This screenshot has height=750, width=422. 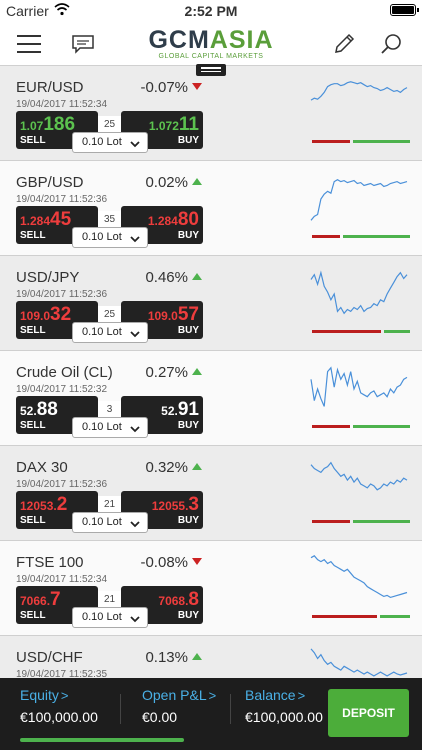 What do you see at coordinates (368, 713) in the screenshot?
I see `deposit-button: DEPOSIT` at bounding box center [368, 713].